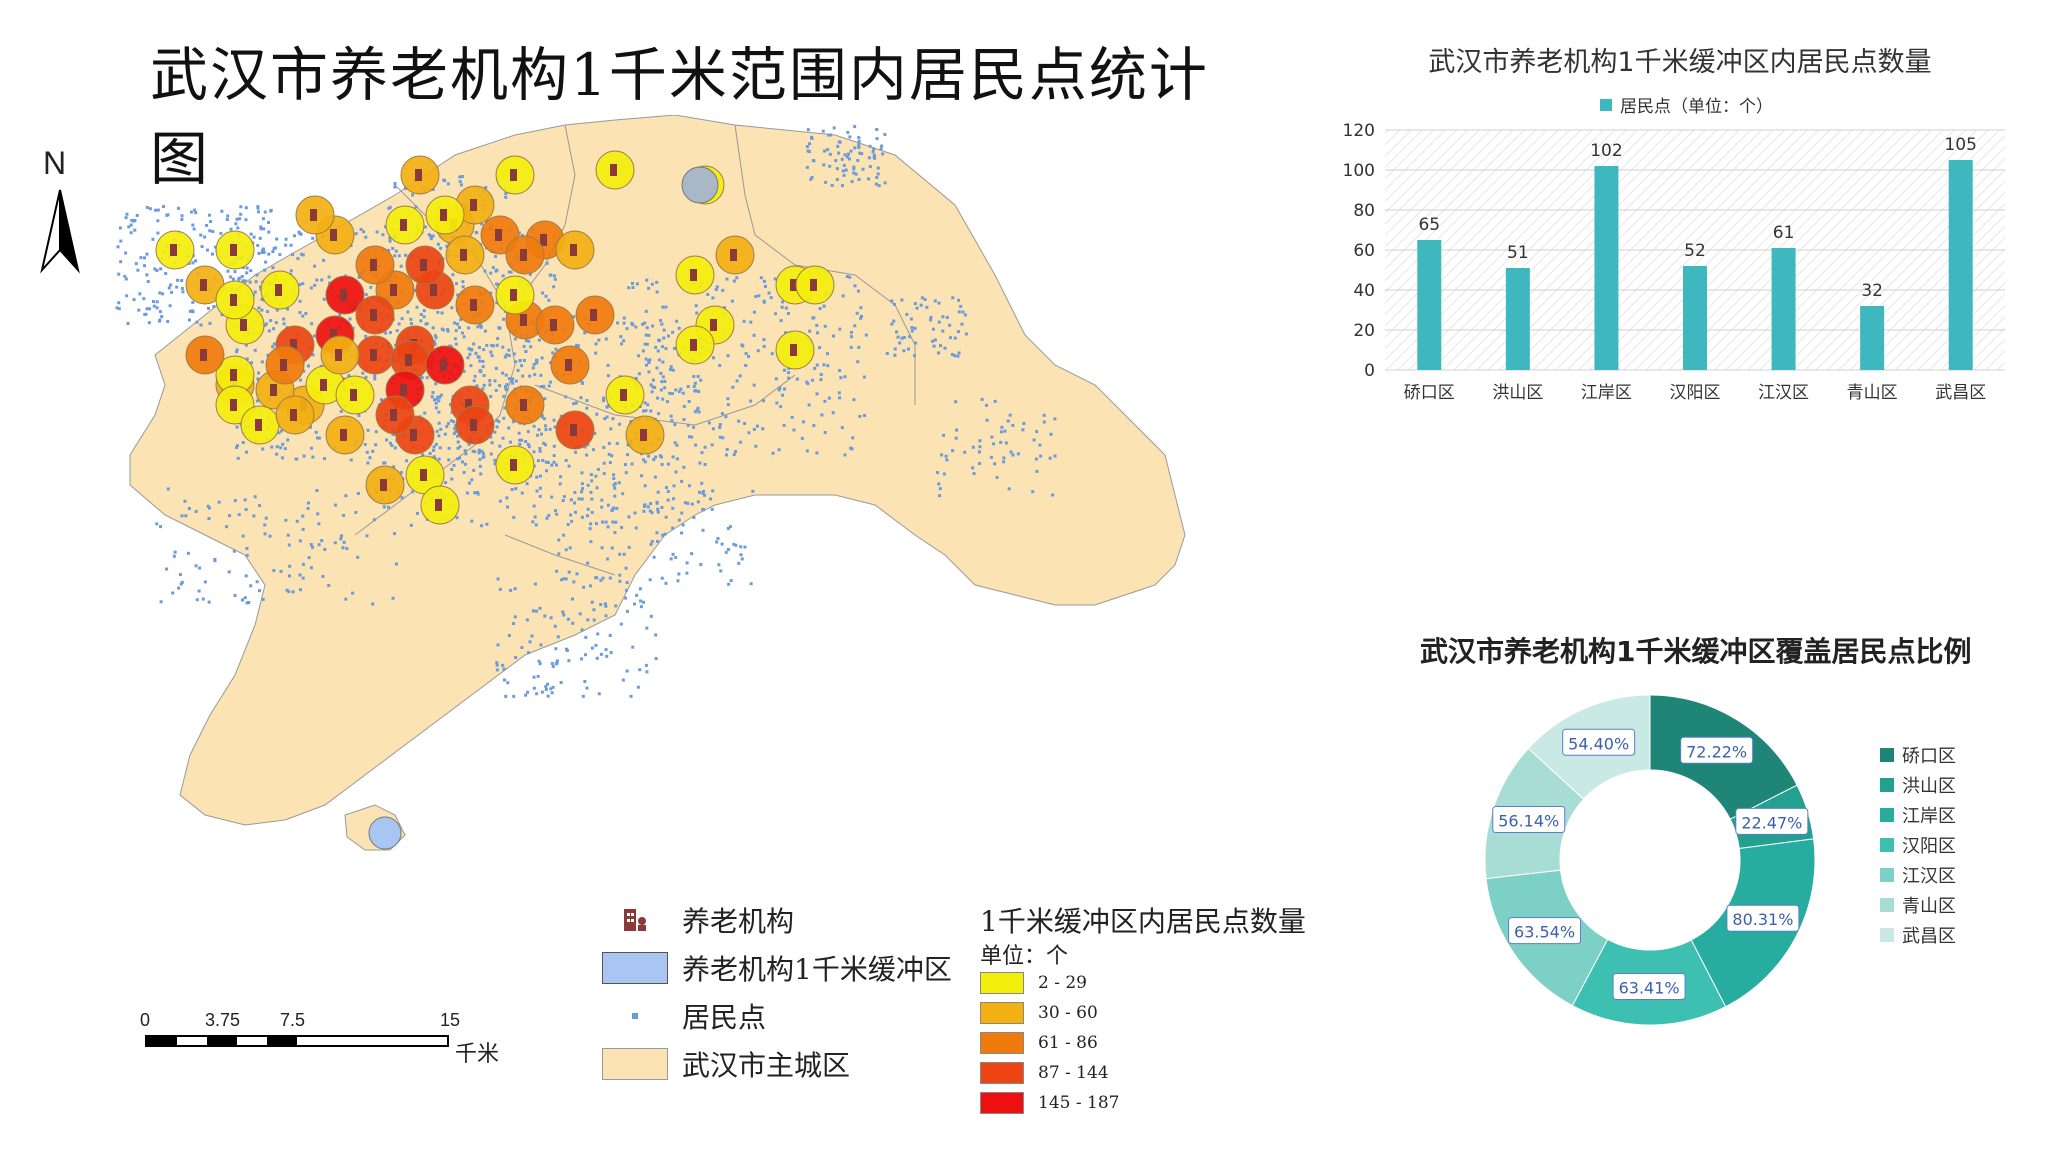 The height and width of the screenshot is (1152, 2050). Describe the element at coordinates (1918, 785) in the screenshot. I see `donut-legend-item: 洪山区` at that location.